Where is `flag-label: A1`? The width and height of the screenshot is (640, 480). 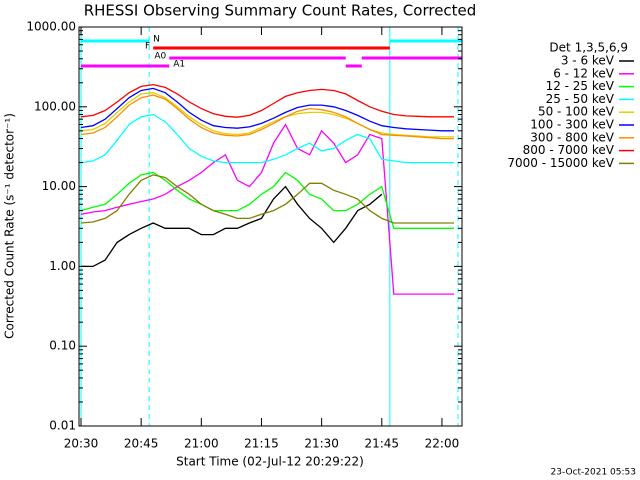 flag-label: A1 is located at coordinates (179, 65).